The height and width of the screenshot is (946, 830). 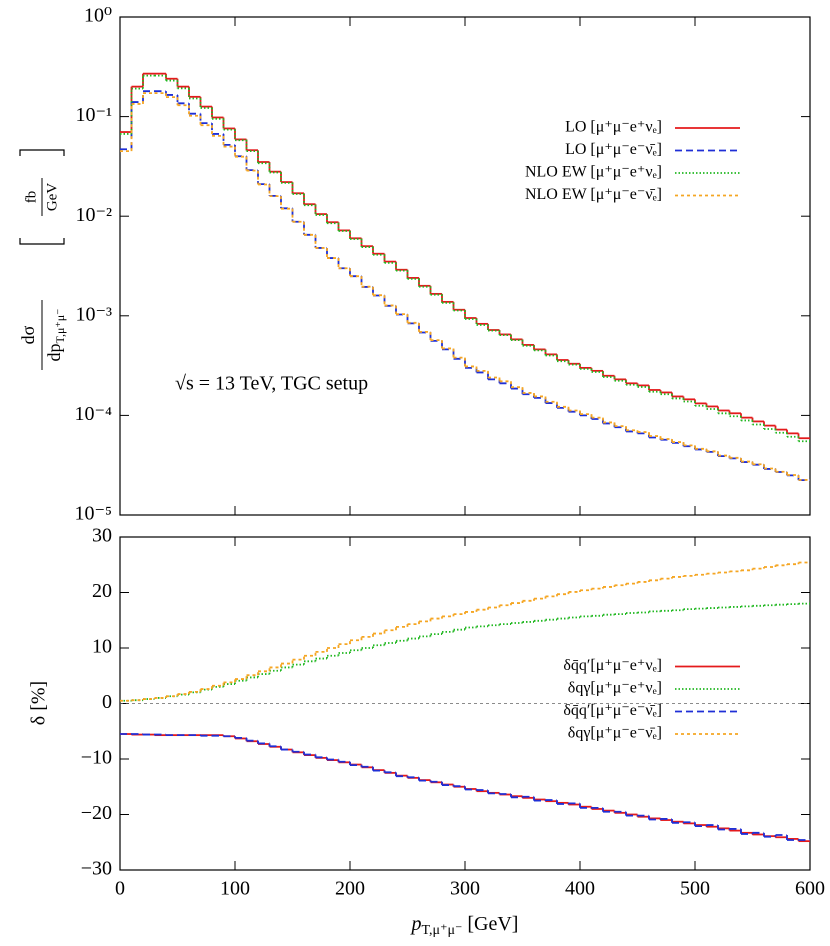 I want to click on y-tick-label: 30, so click(x=102, y=536).